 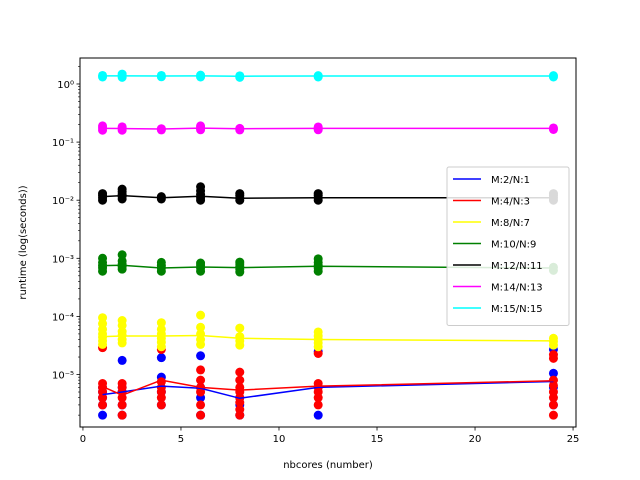 What do you see at coordinates (475, 439) in the screenshot?
I see `x-tick-label: 20` at bounding box center [475, 439].